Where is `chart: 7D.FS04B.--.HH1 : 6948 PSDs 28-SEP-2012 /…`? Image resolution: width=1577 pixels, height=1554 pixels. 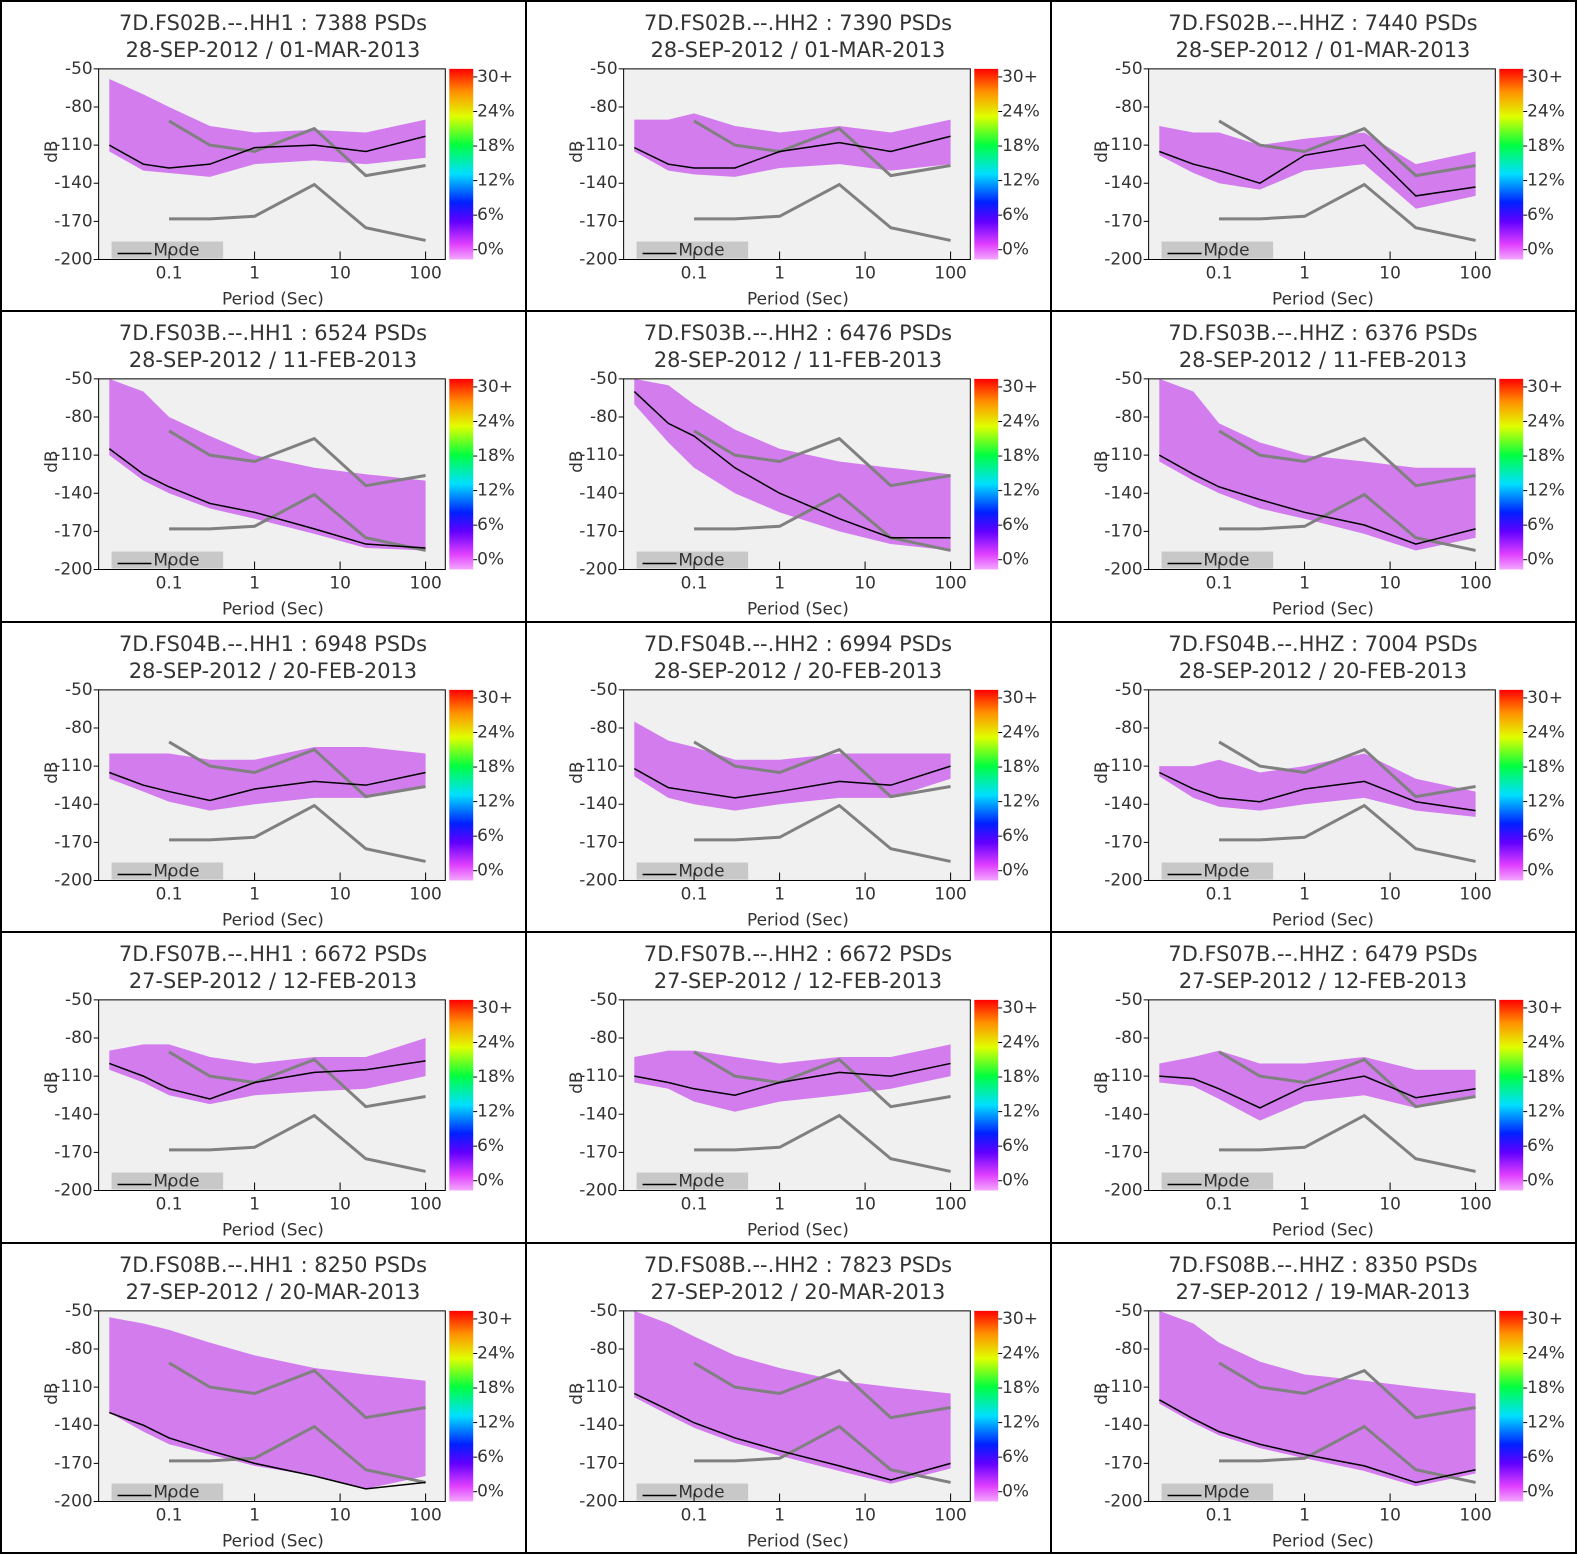 chart: 7D.FS04B.--.HH1 : 6948 PSDs 28-SEP-2012 /… is located at coordinates (278, 780).